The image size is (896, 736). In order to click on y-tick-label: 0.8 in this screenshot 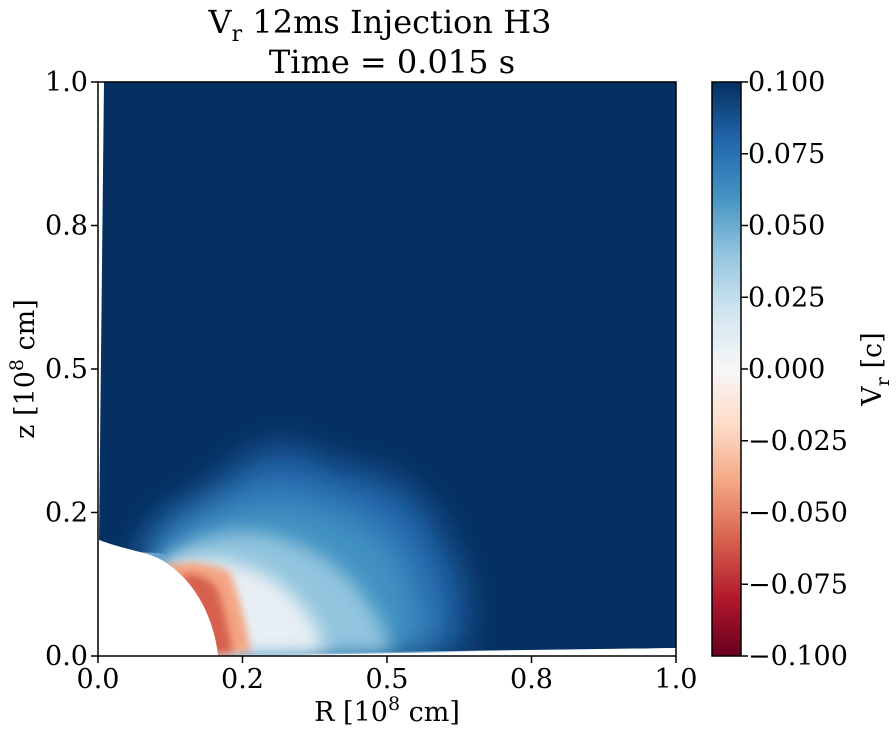, I will do `click(66, 226)`.